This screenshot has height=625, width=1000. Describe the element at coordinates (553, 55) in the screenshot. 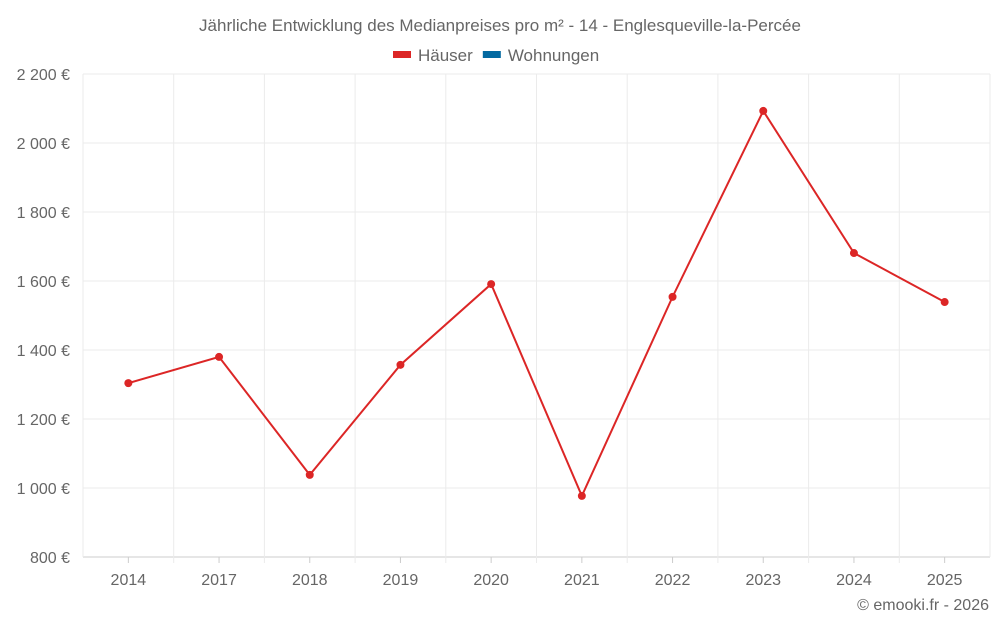

I see `legend-label: Wohnungen` at that location.